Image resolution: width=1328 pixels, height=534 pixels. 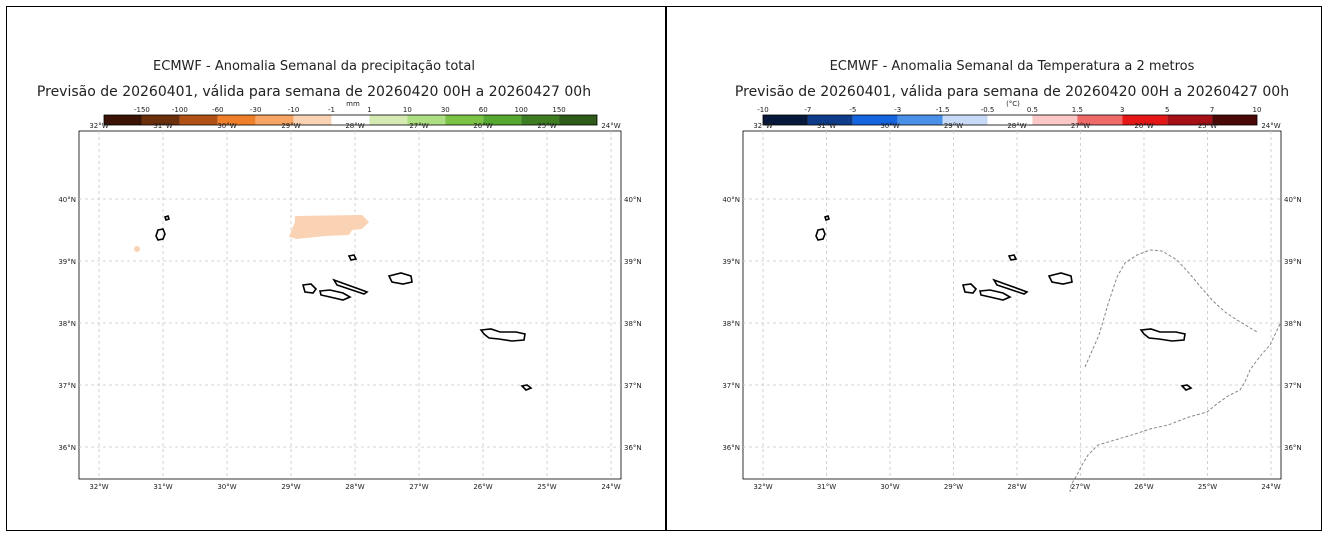 I want to click on colorbar-tick-label: -7, so click(x=807, y=110).